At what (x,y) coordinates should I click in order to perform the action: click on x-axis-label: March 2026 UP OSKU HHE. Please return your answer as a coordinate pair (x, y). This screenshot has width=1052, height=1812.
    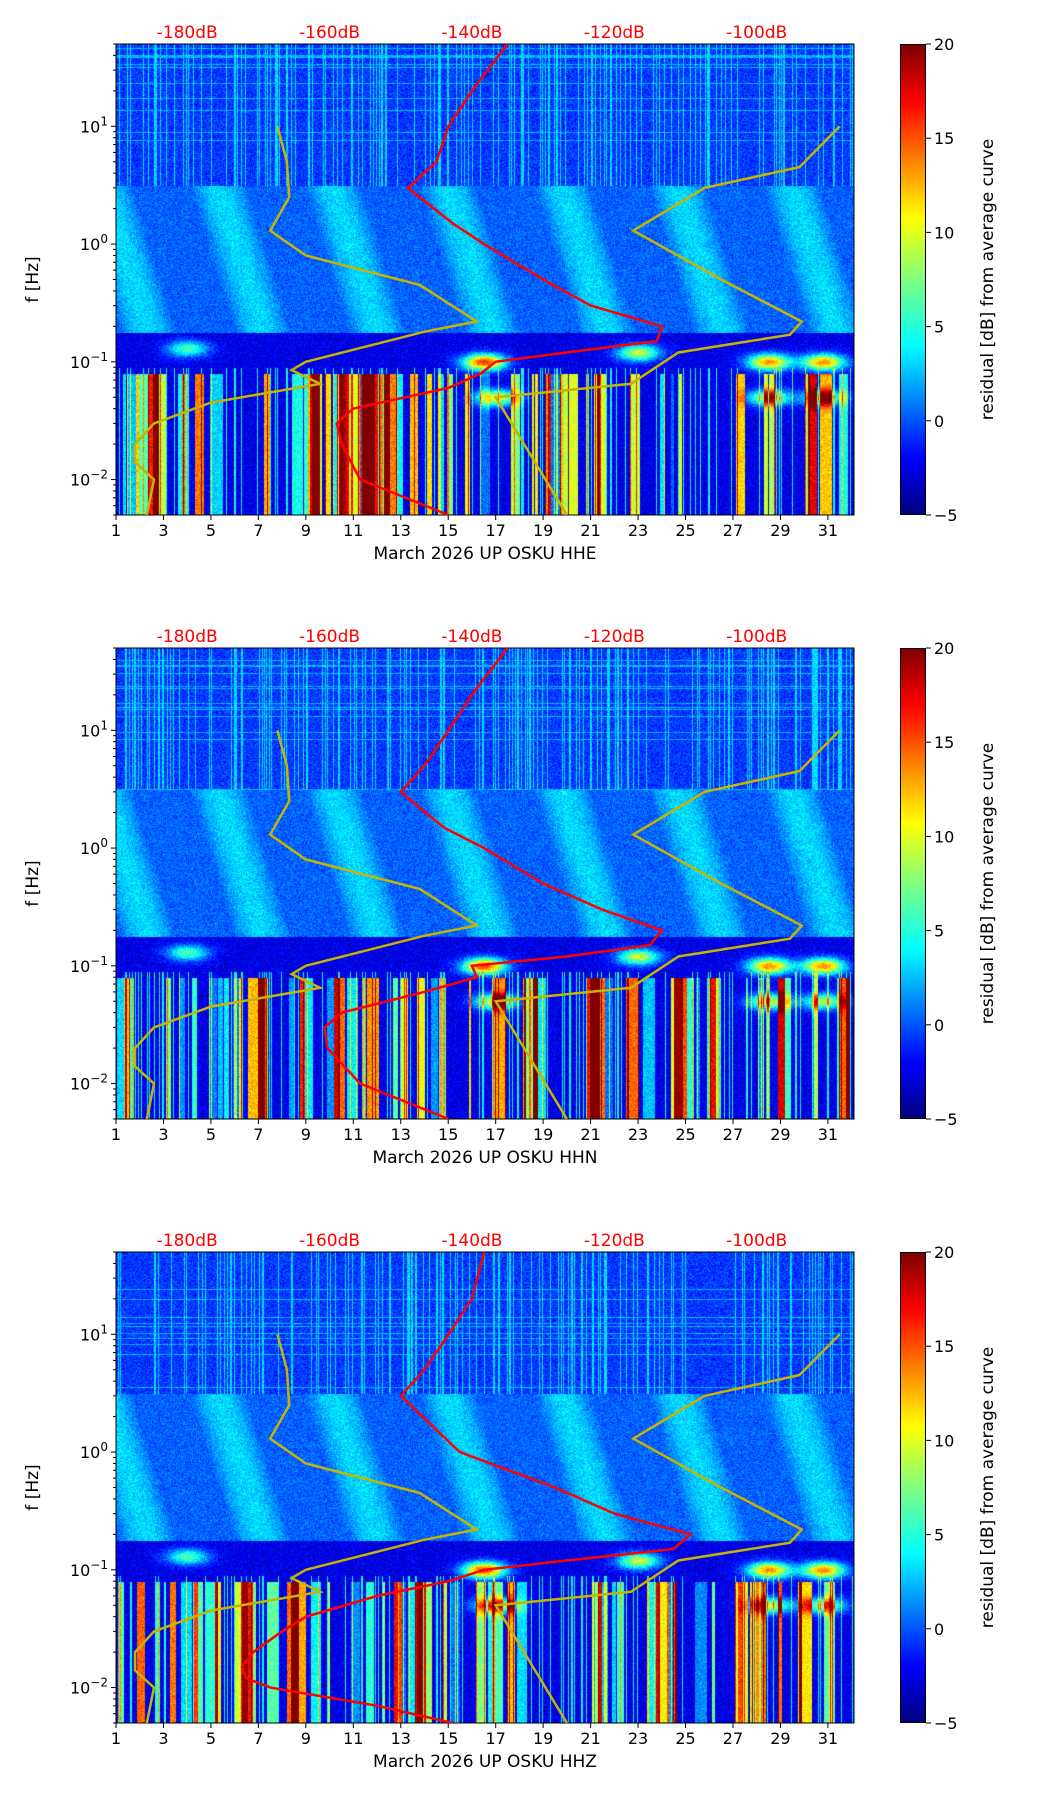
    Looking at the image, I should click on (484, 554).